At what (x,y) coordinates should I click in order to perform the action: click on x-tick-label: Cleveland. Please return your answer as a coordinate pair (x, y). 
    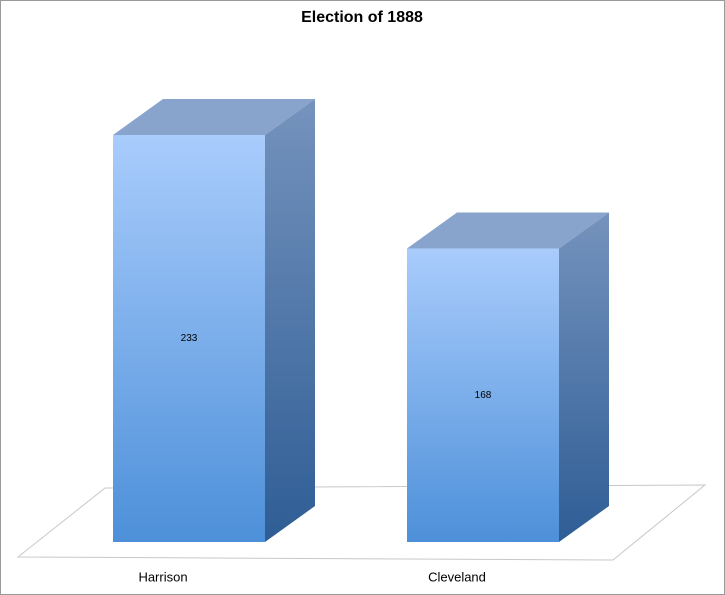
    Looking at the image, I should click on (457, 576).